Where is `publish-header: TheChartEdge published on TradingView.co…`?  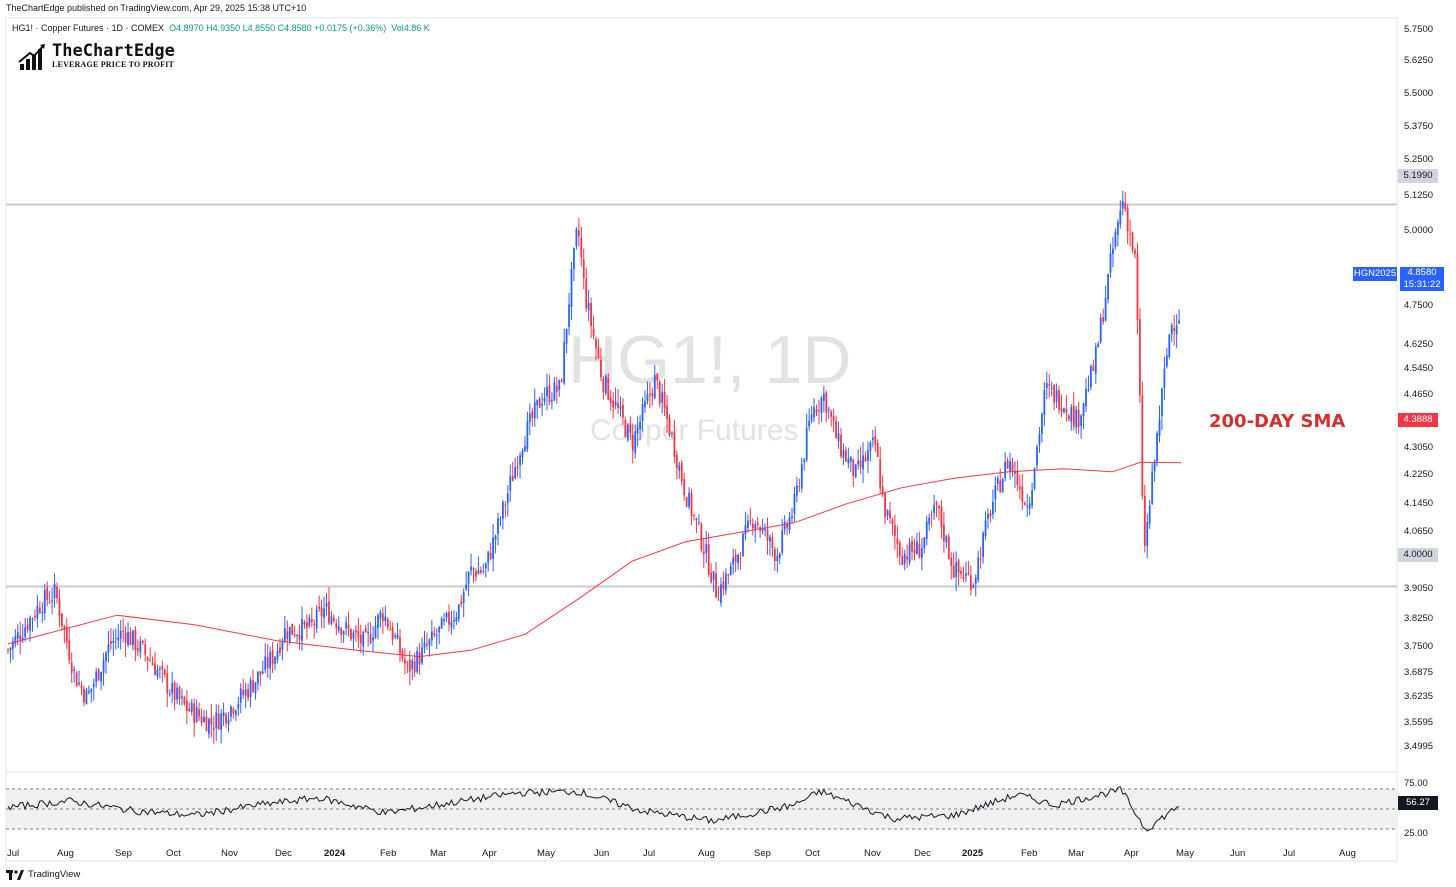
publish-header: TheChartEdge published on TradingView.co… is located at coordinates (156, 8).